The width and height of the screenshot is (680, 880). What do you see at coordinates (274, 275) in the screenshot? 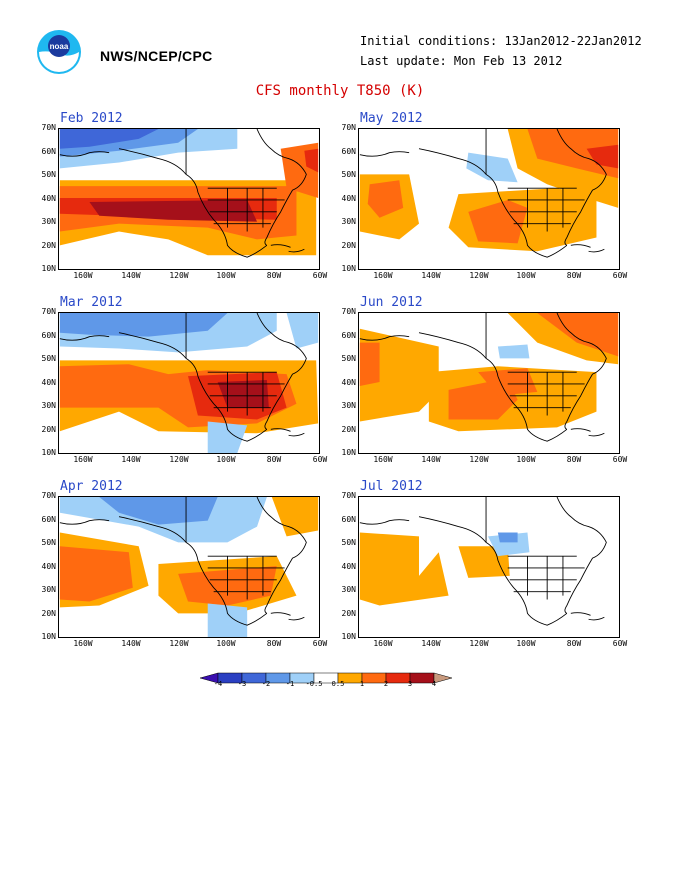
I see `lon-label: 80W` at bounding box center [274, 275].